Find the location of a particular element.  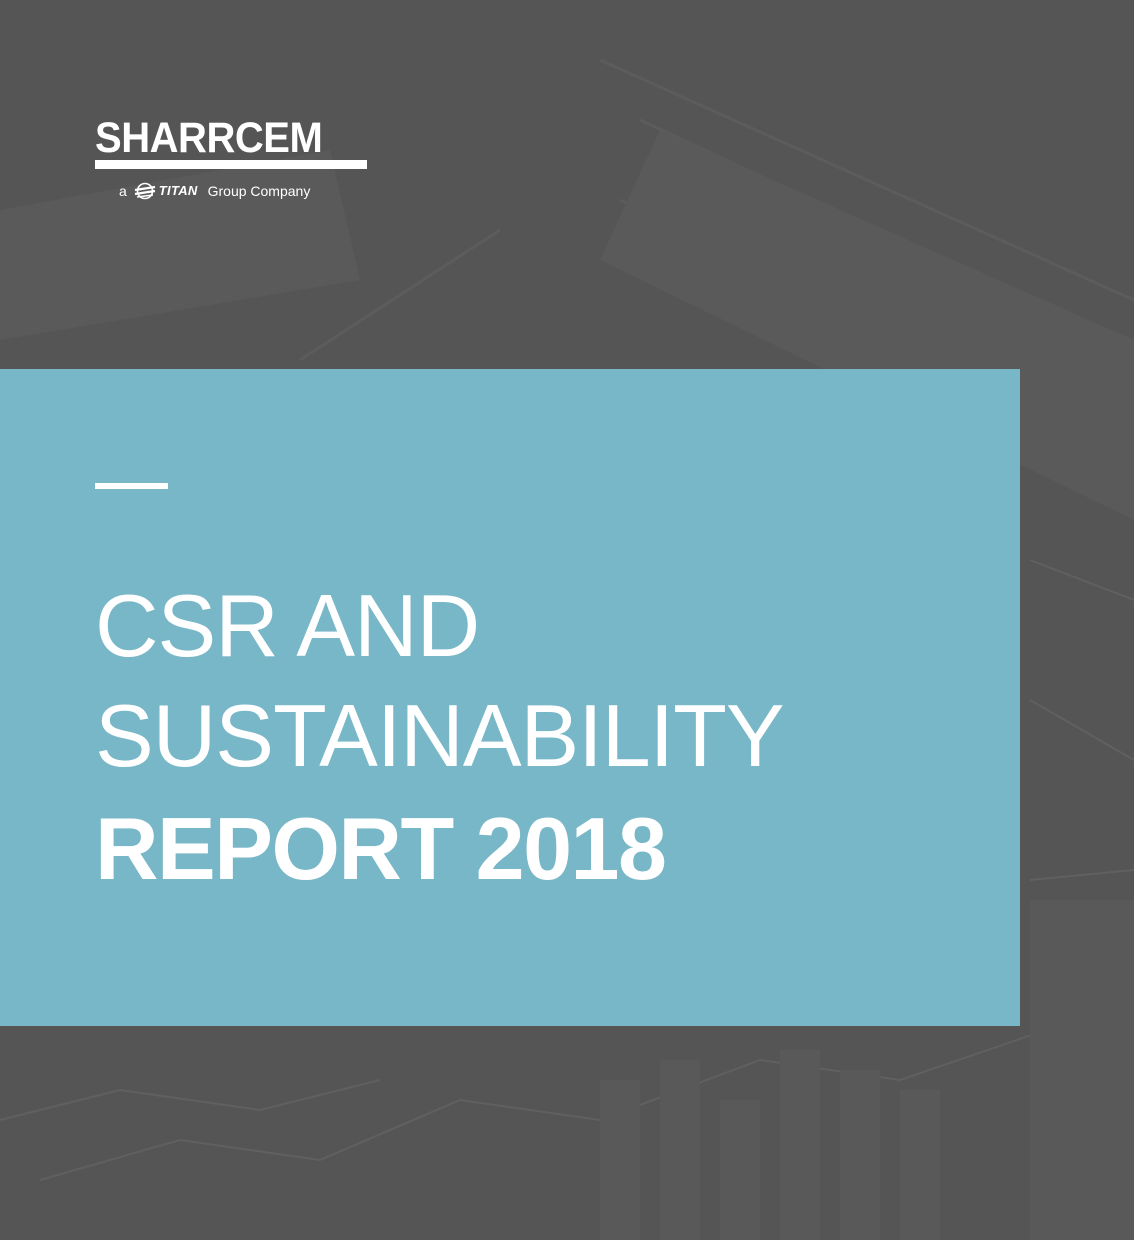

logo-tagline: a TITAN Group Company is located at coordinates (214, 191).